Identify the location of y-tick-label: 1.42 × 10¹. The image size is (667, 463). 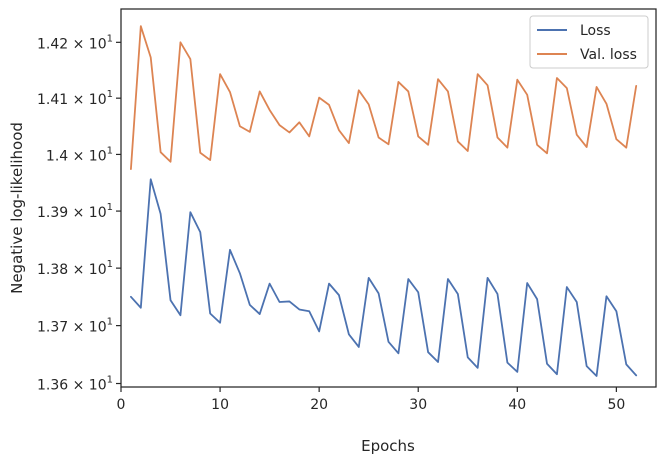
(75, 42).